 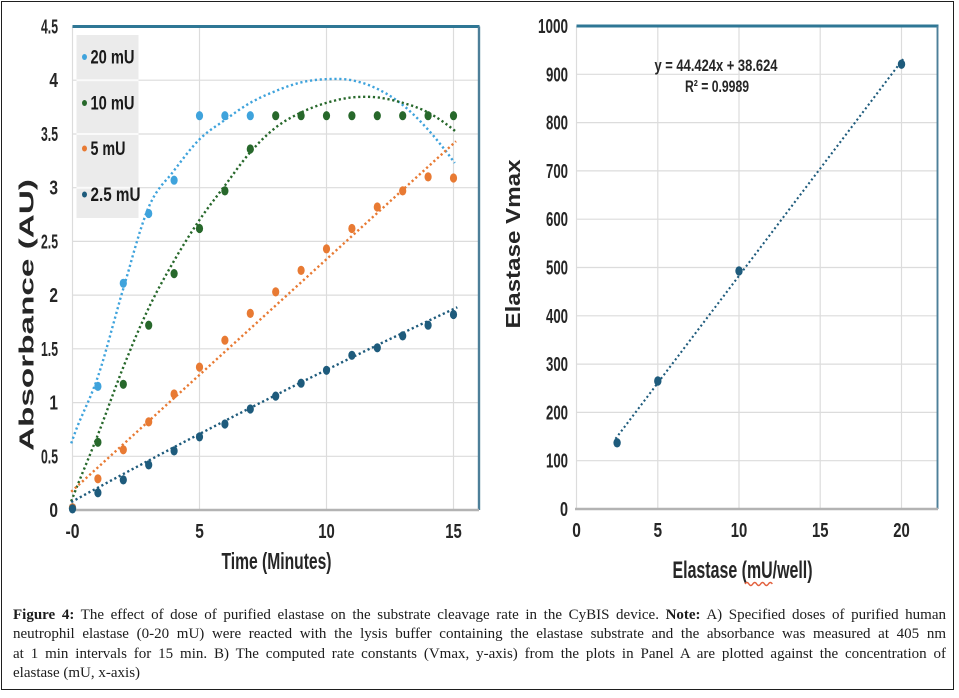 I want to click on svg-text: Elastase Vmax, so click(x=514, y=244).